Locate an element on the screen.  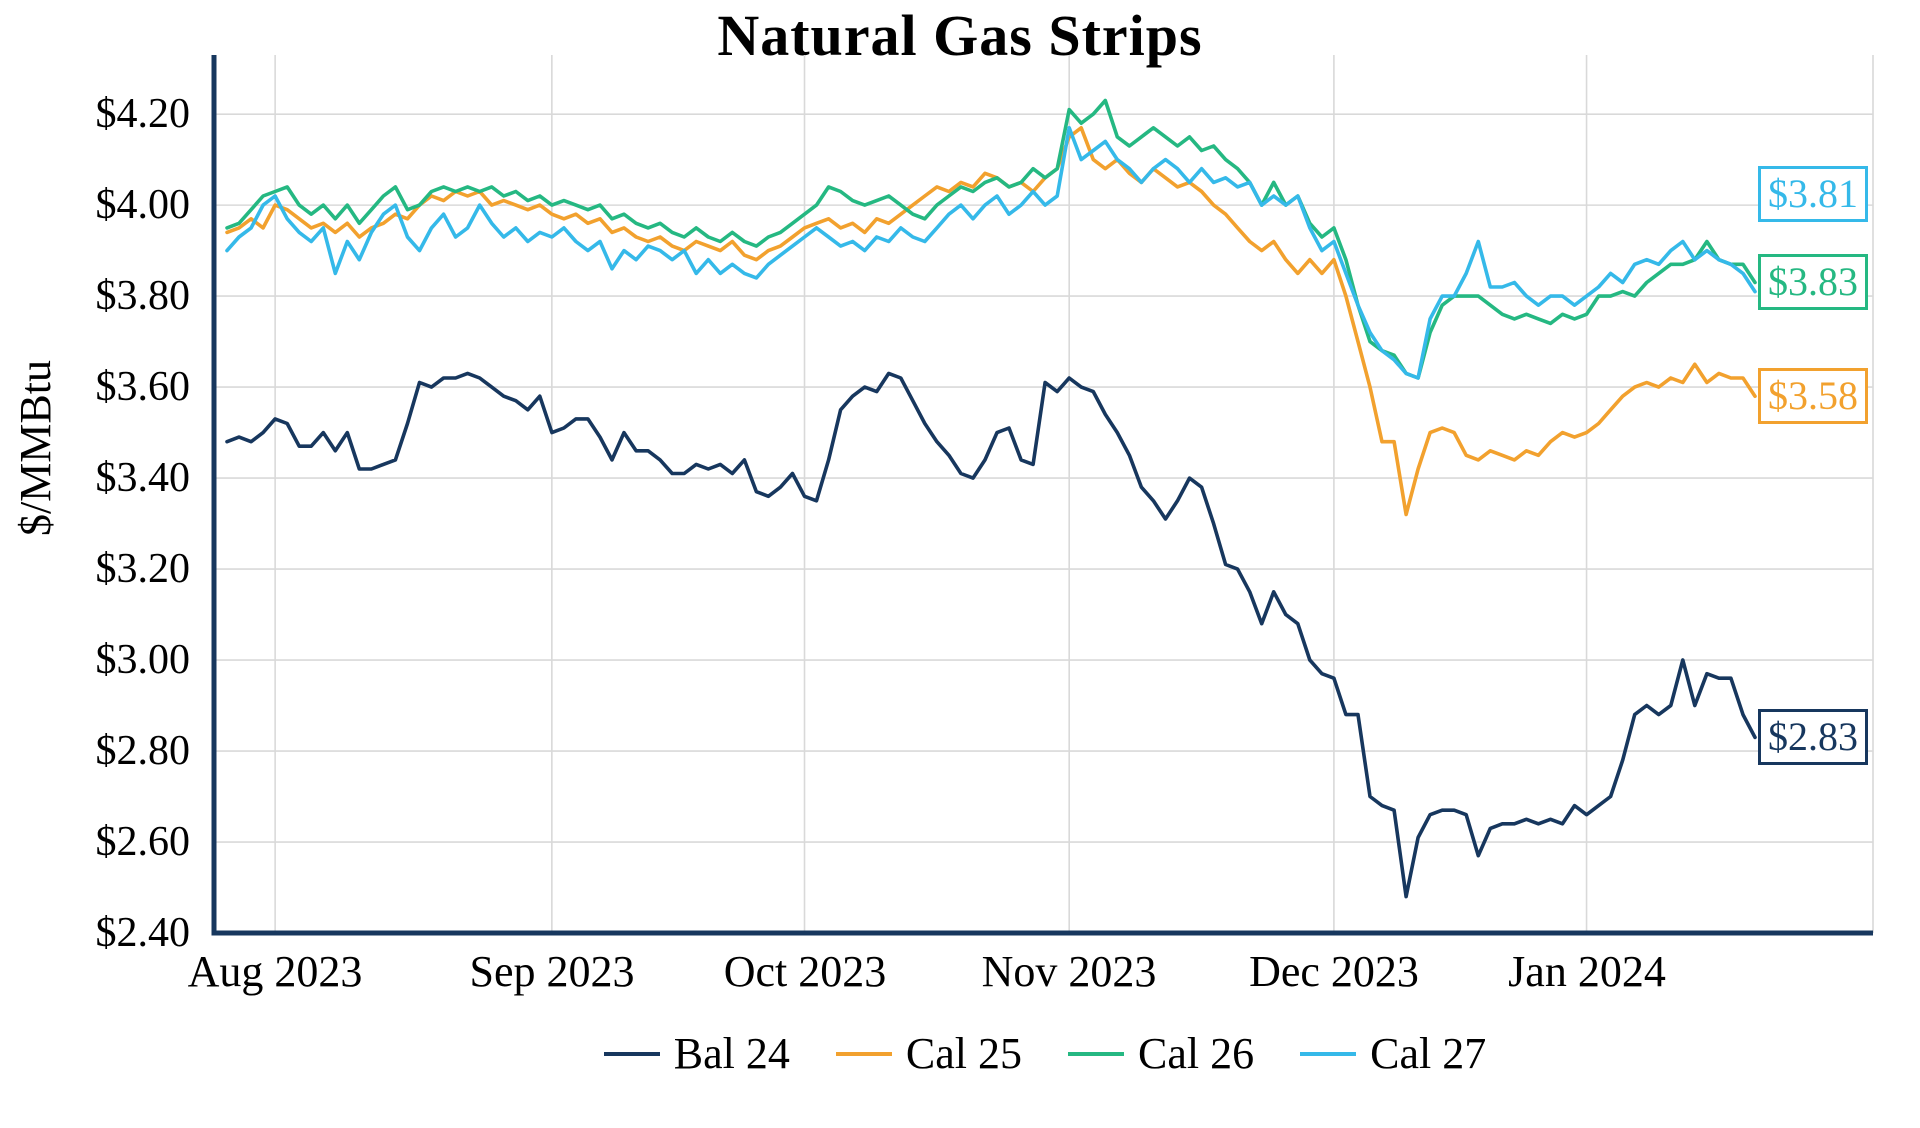
legend-item-cal-26: Cal 26 is located at coordinates (1161, 1053).